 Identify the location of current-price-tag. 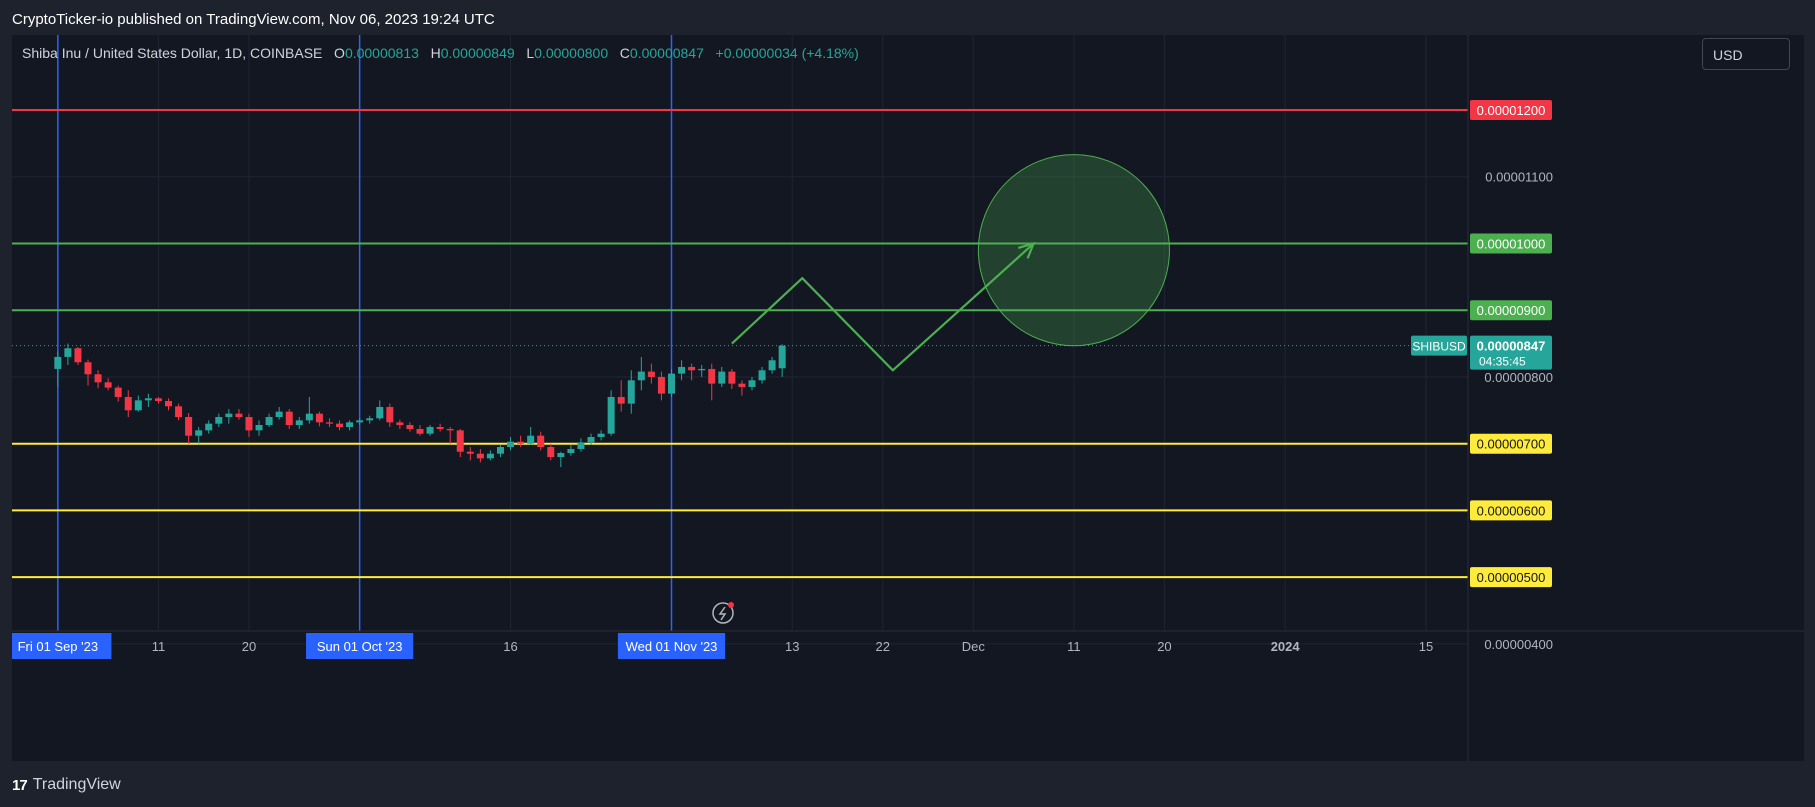
(1511, 352).